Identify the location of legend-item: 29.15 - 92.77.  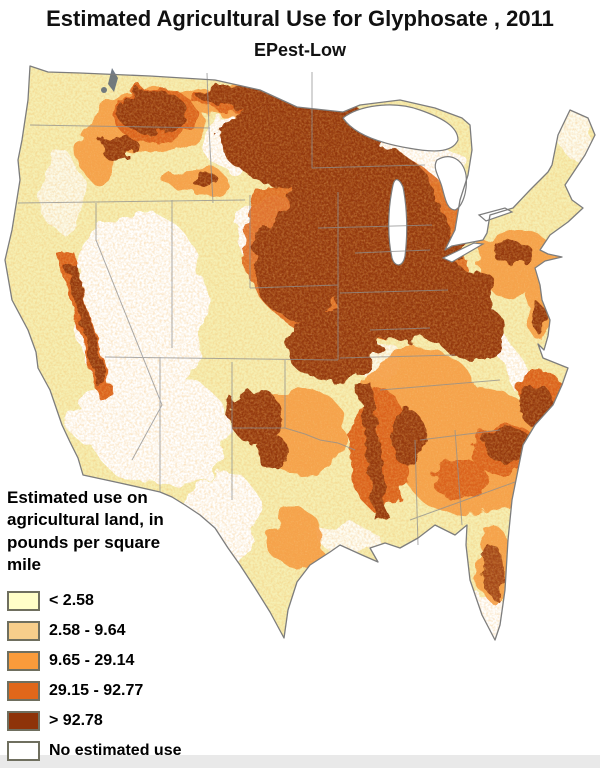
(102, 691).